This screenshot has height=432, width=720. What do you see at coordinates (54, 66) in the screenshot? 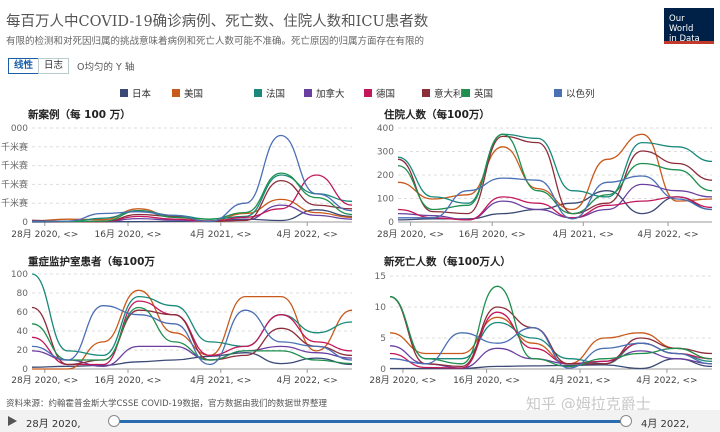
I see `log-scale-button: 日志` at bounding box center [54, 66].